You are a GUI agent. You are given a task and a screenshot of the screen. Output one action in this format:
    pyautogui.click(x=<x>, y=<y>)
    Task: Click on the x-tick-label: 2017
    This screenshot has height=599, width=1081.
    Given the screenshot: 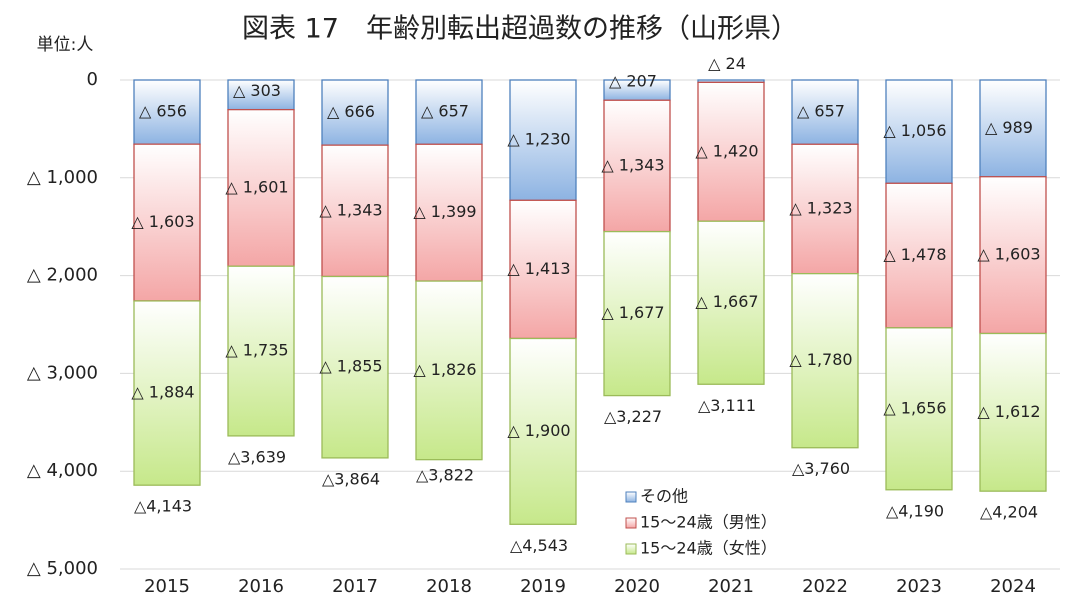 What is the action you would take?
    pyautogui.click(x=355, y=586)
    